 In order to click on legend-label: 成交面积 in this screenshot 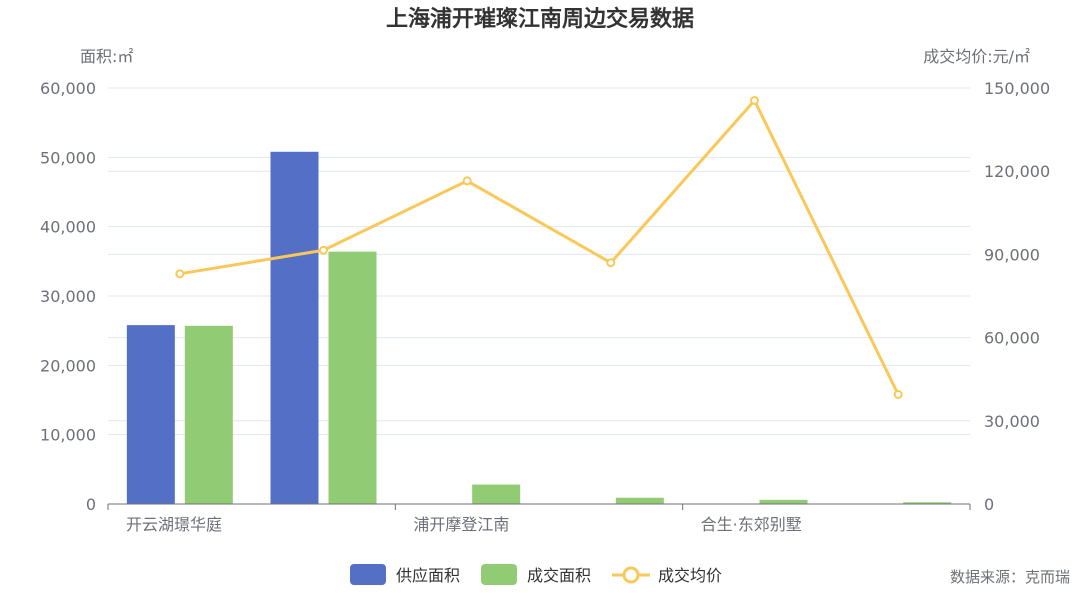, I will do `click(559, 575)`.